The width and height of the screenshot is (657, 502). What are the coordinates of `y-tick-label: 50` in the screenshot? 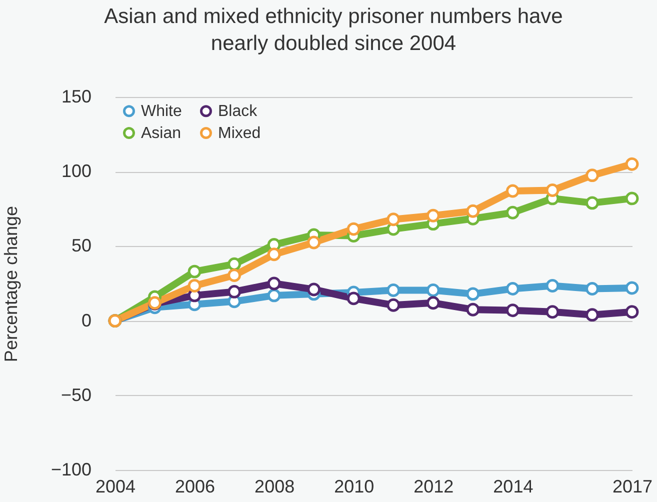 It's located at (81, 246).